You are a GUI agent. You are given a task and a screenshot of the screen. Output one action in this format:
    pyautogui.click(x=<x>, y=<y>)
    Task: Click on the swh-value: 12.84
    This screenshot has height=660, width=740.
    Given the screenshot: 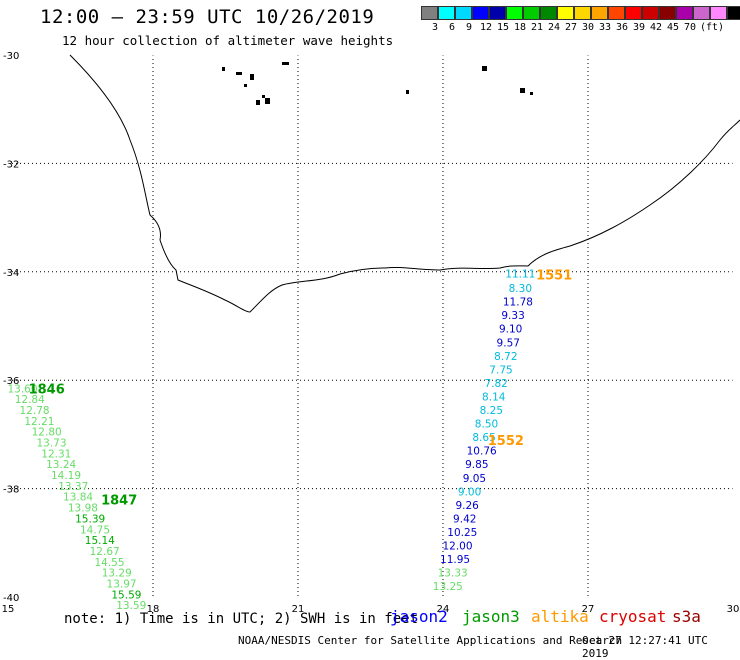 What is the action you would take?
    pyautogui.click(x=30, y=400)
    